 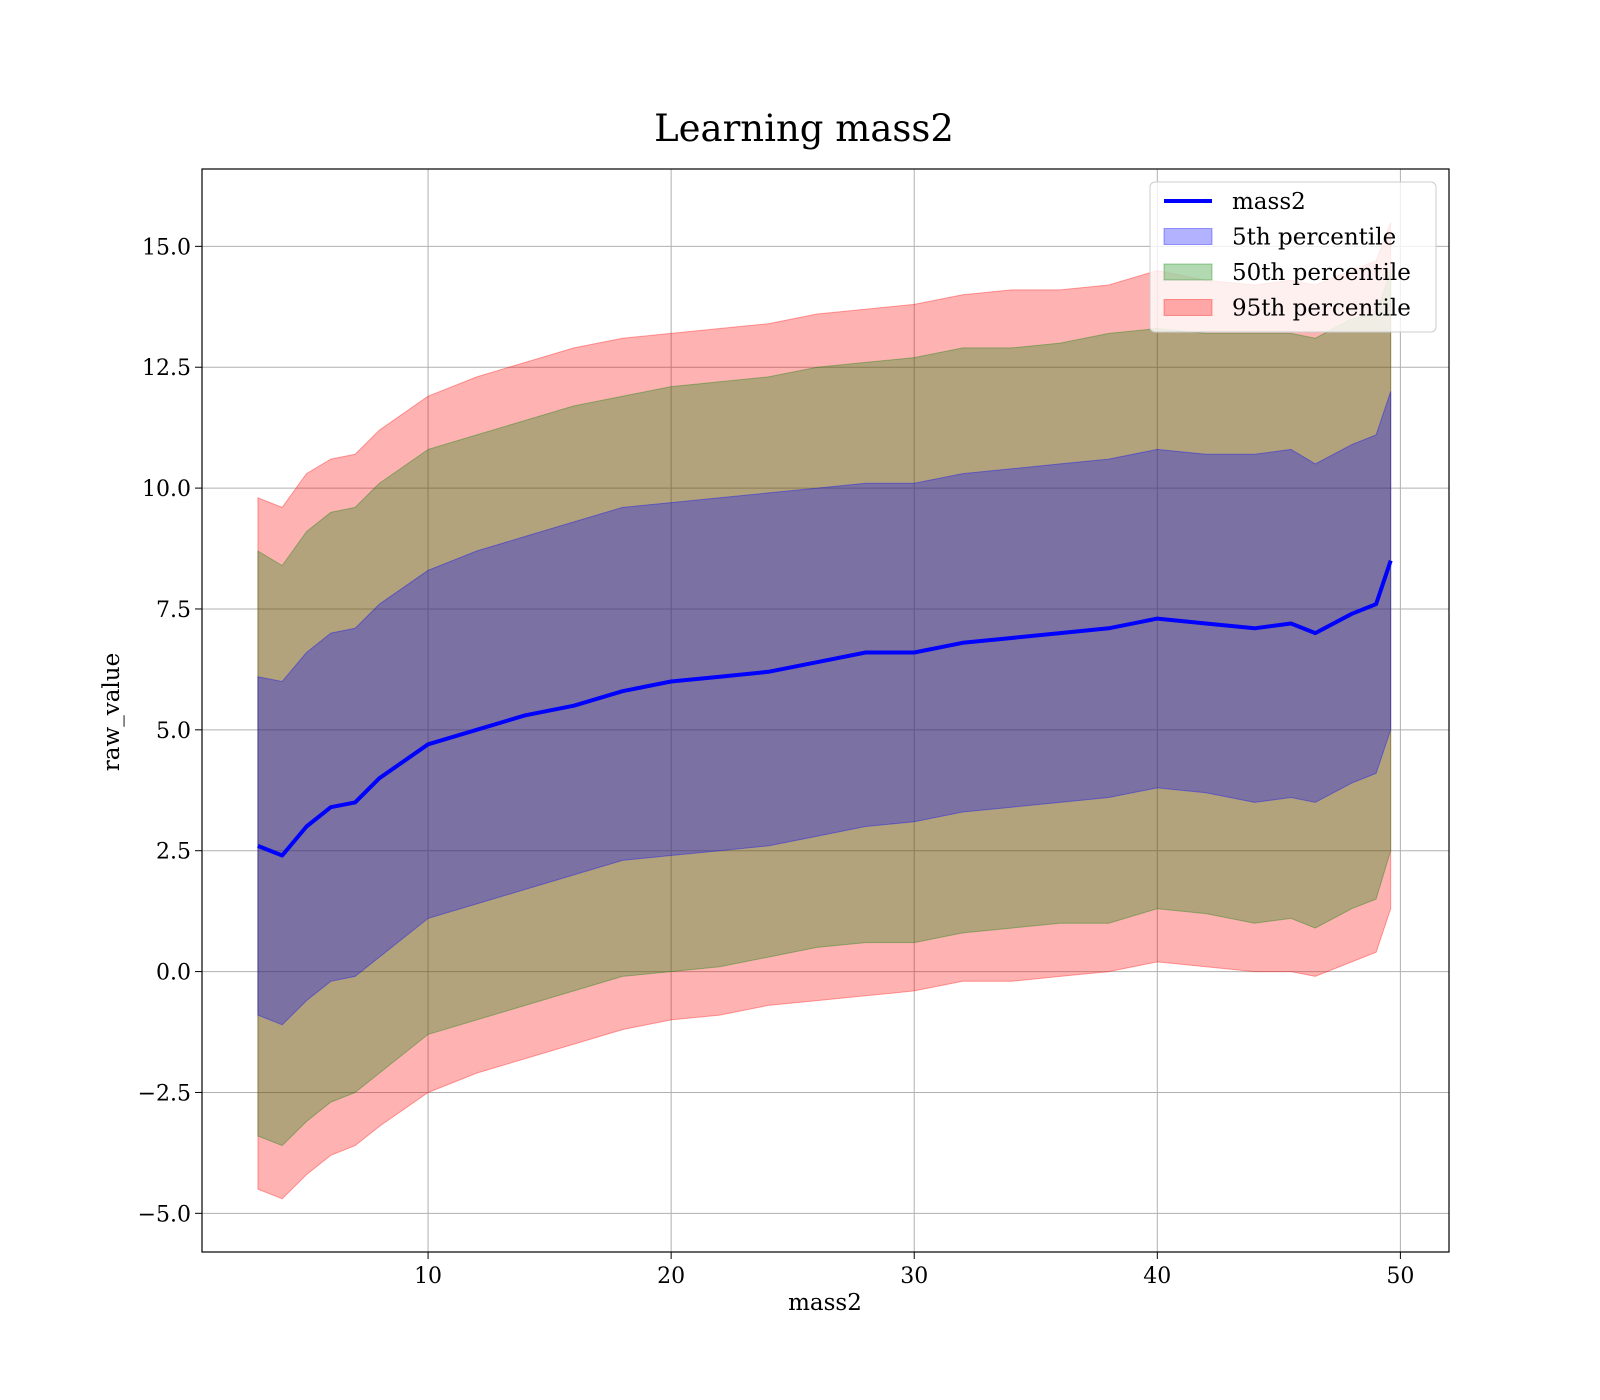 I want to click on x-tick-label: 50, so click(x=1400, y=1276).